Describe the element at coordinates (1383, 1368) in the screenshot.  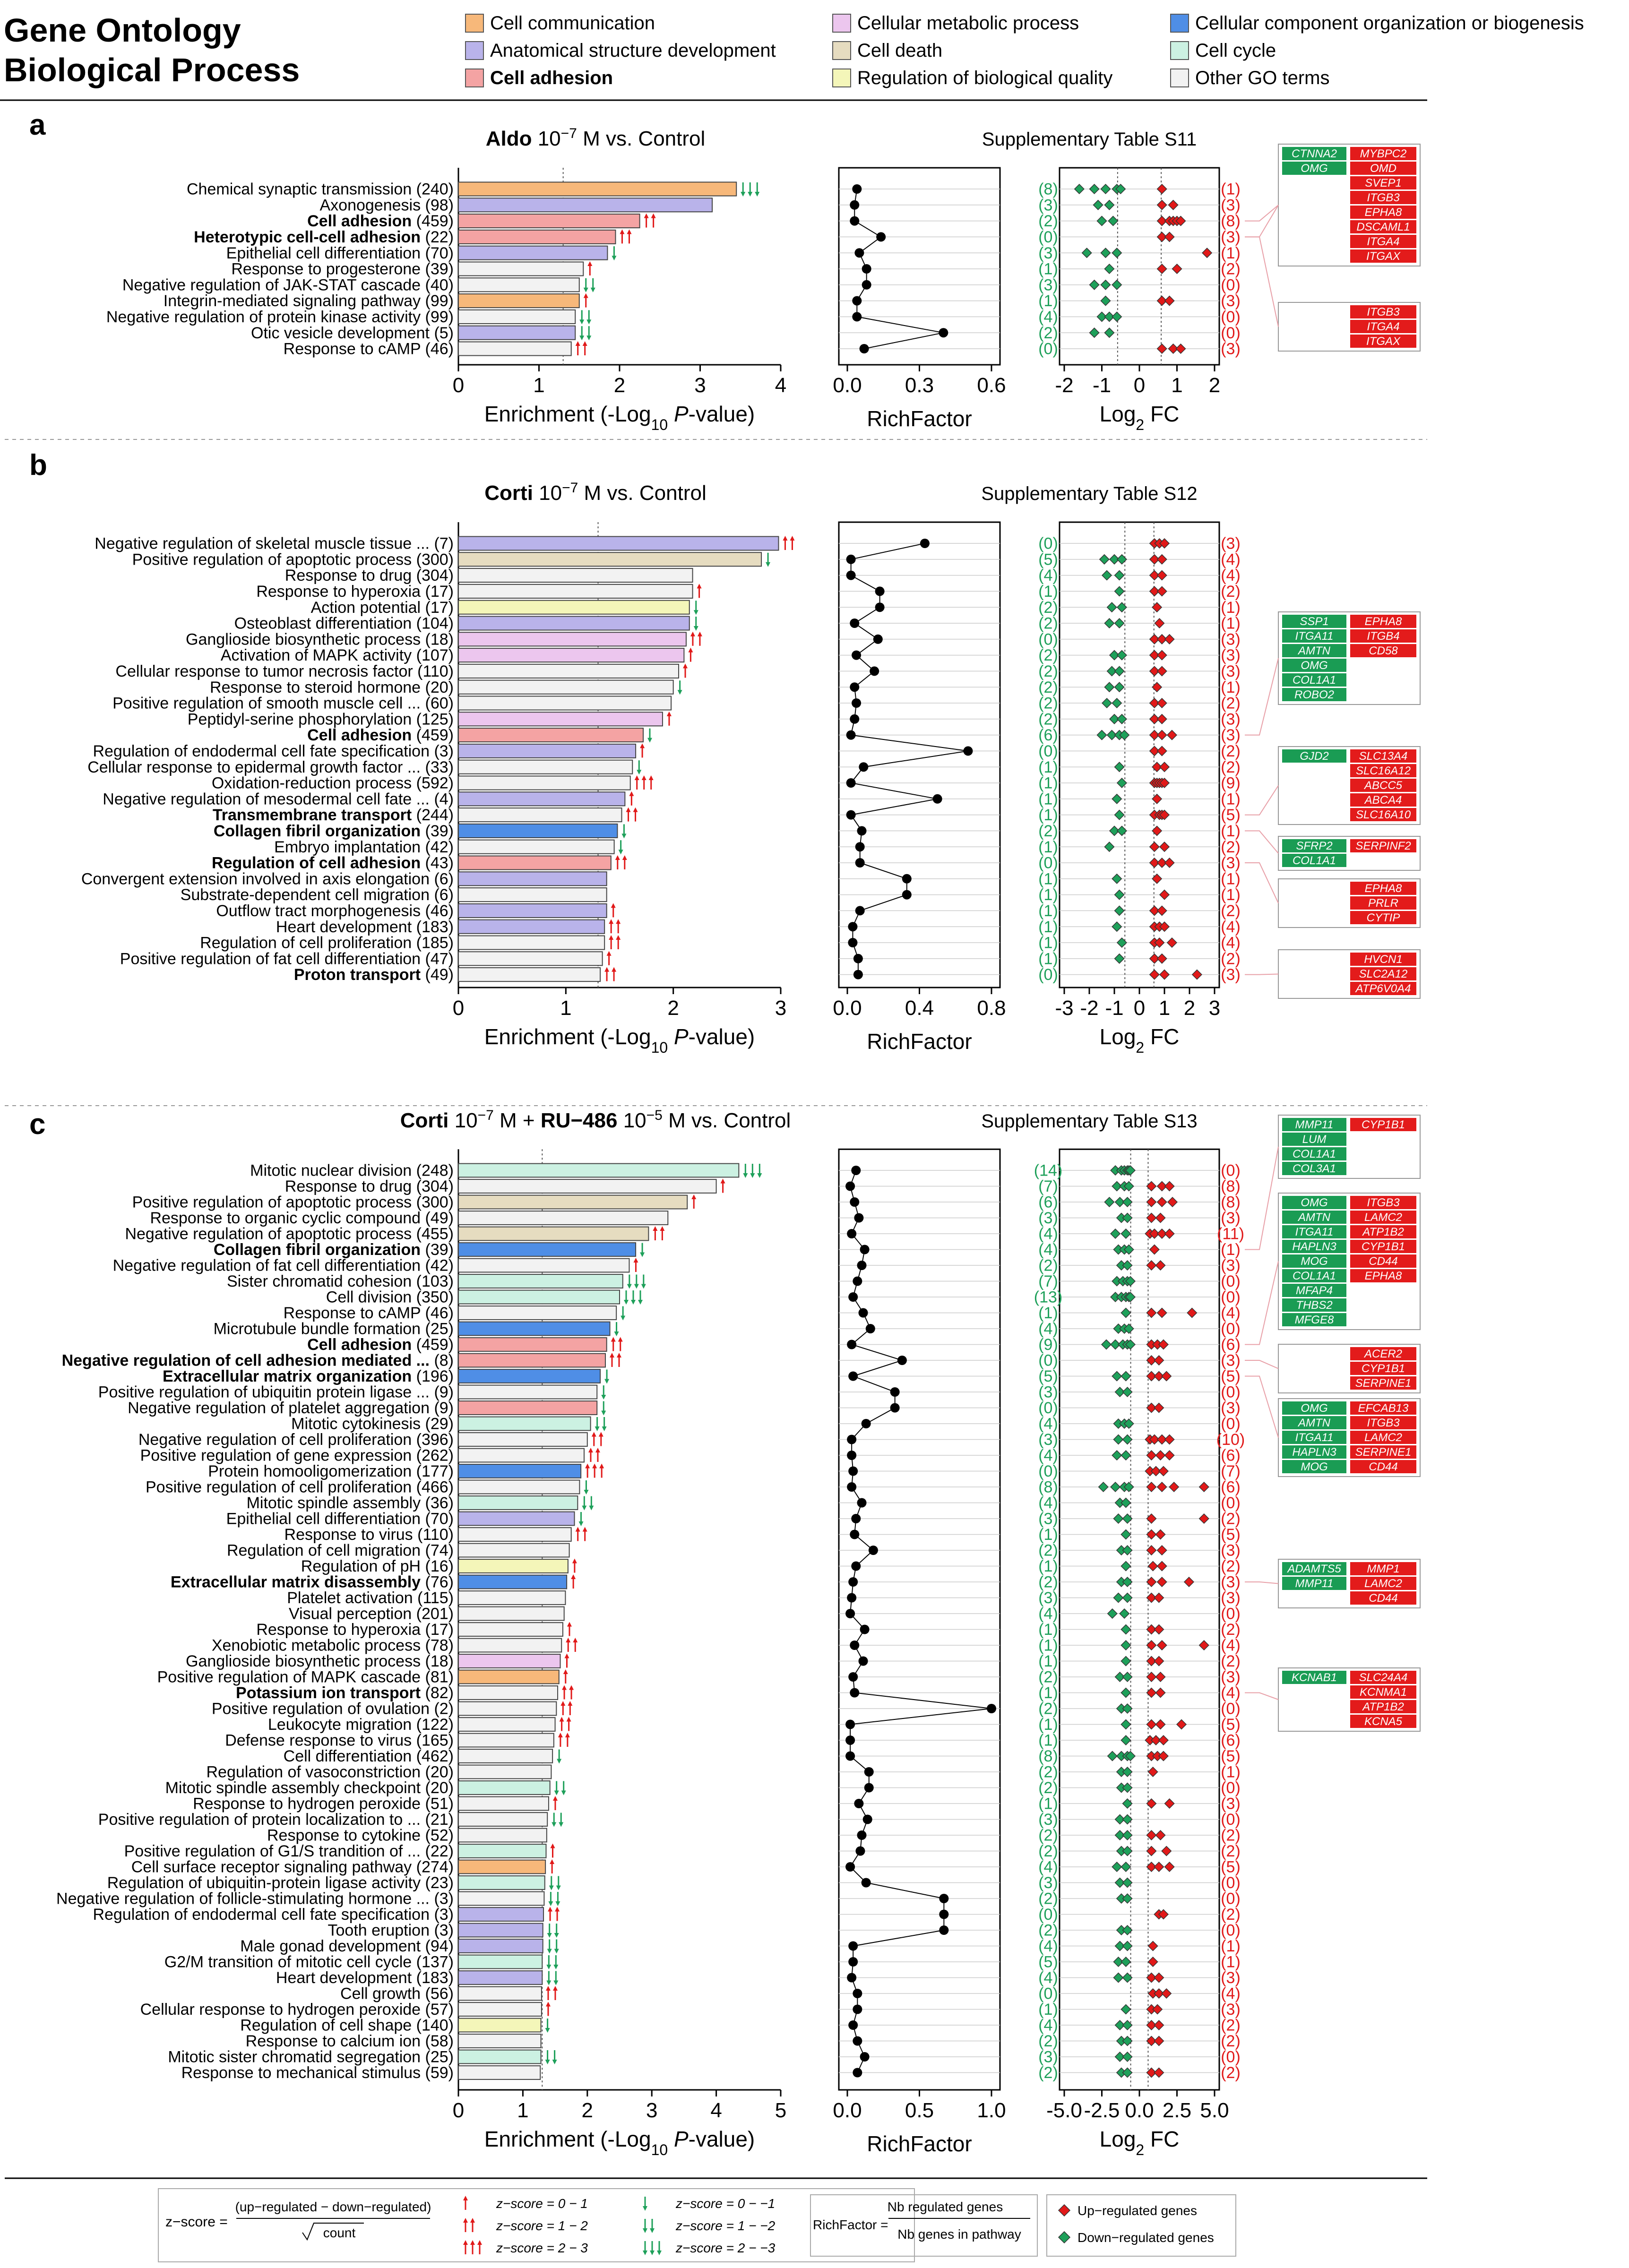
I see `up-gene-name: CYP1B1` at that location.